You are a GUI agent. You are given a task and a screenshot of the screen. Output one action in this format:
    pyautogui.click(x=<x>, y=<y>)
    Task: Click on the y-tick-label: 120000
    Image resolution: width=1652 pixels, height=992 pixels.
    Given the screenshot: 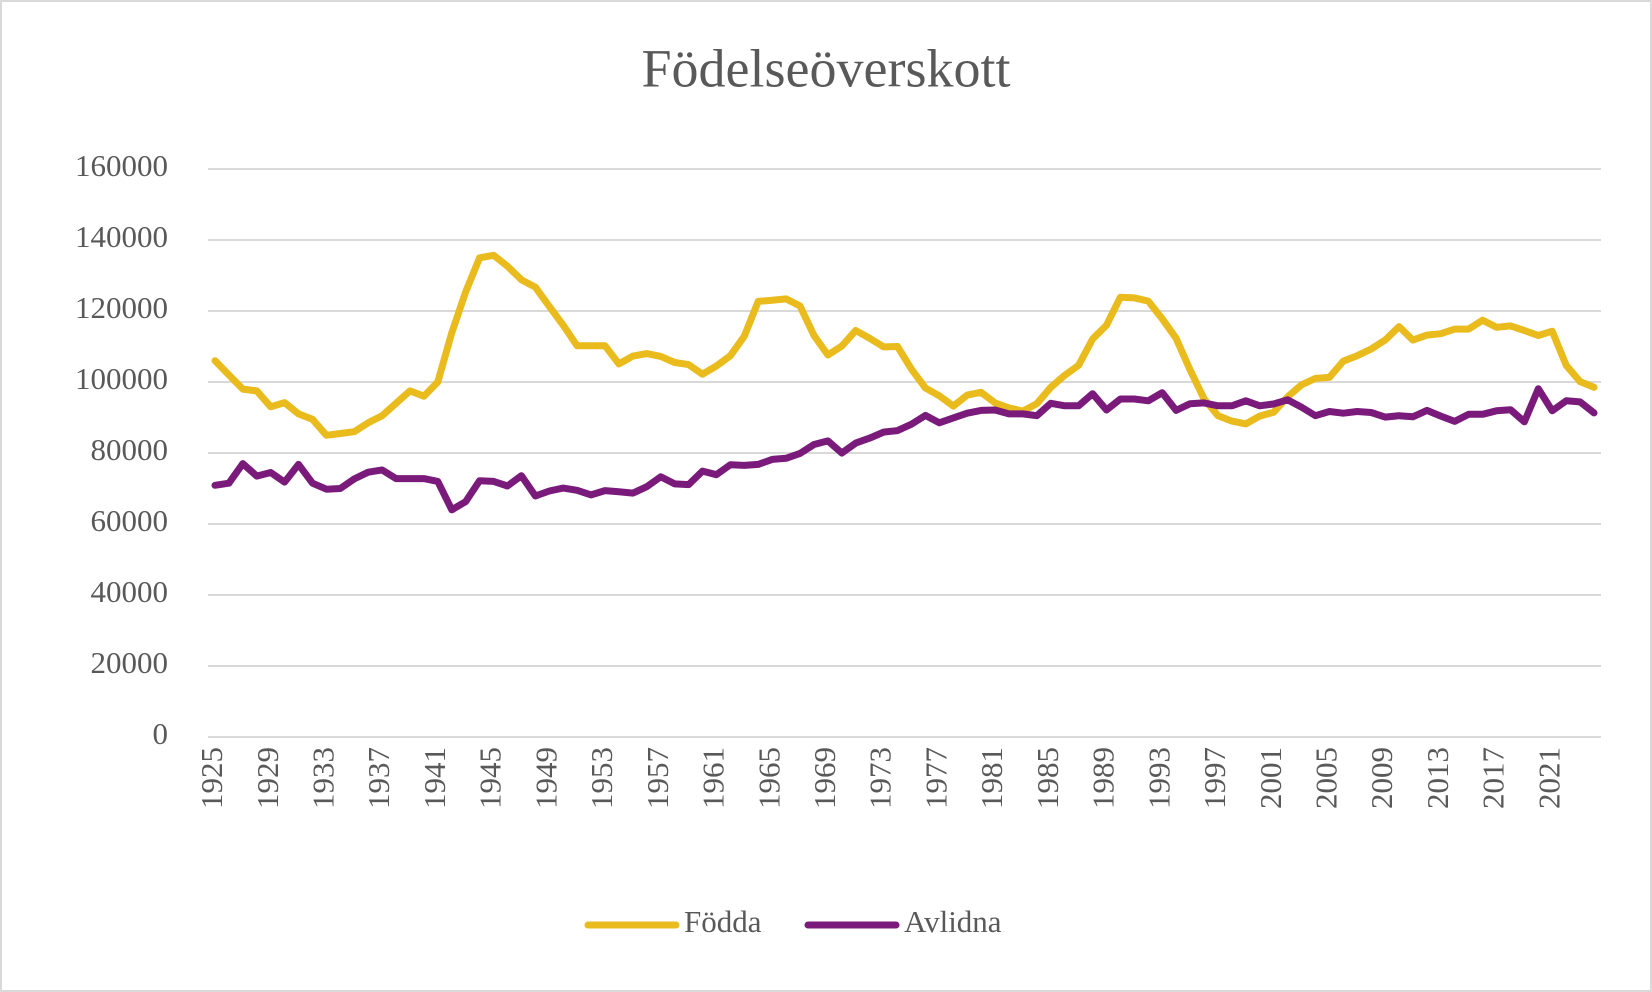 What is the action you would take?
    pyautogui.click(x=121, y=307)
    